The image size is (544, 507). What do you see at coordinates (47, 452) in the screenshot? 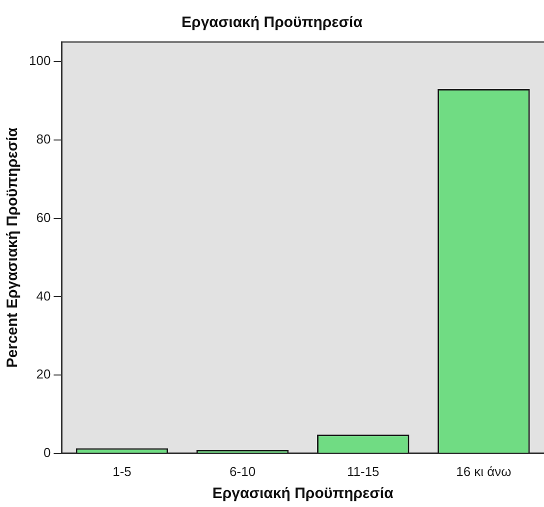
I see `y-tick-label: 0` at bounding box center [47, 452].